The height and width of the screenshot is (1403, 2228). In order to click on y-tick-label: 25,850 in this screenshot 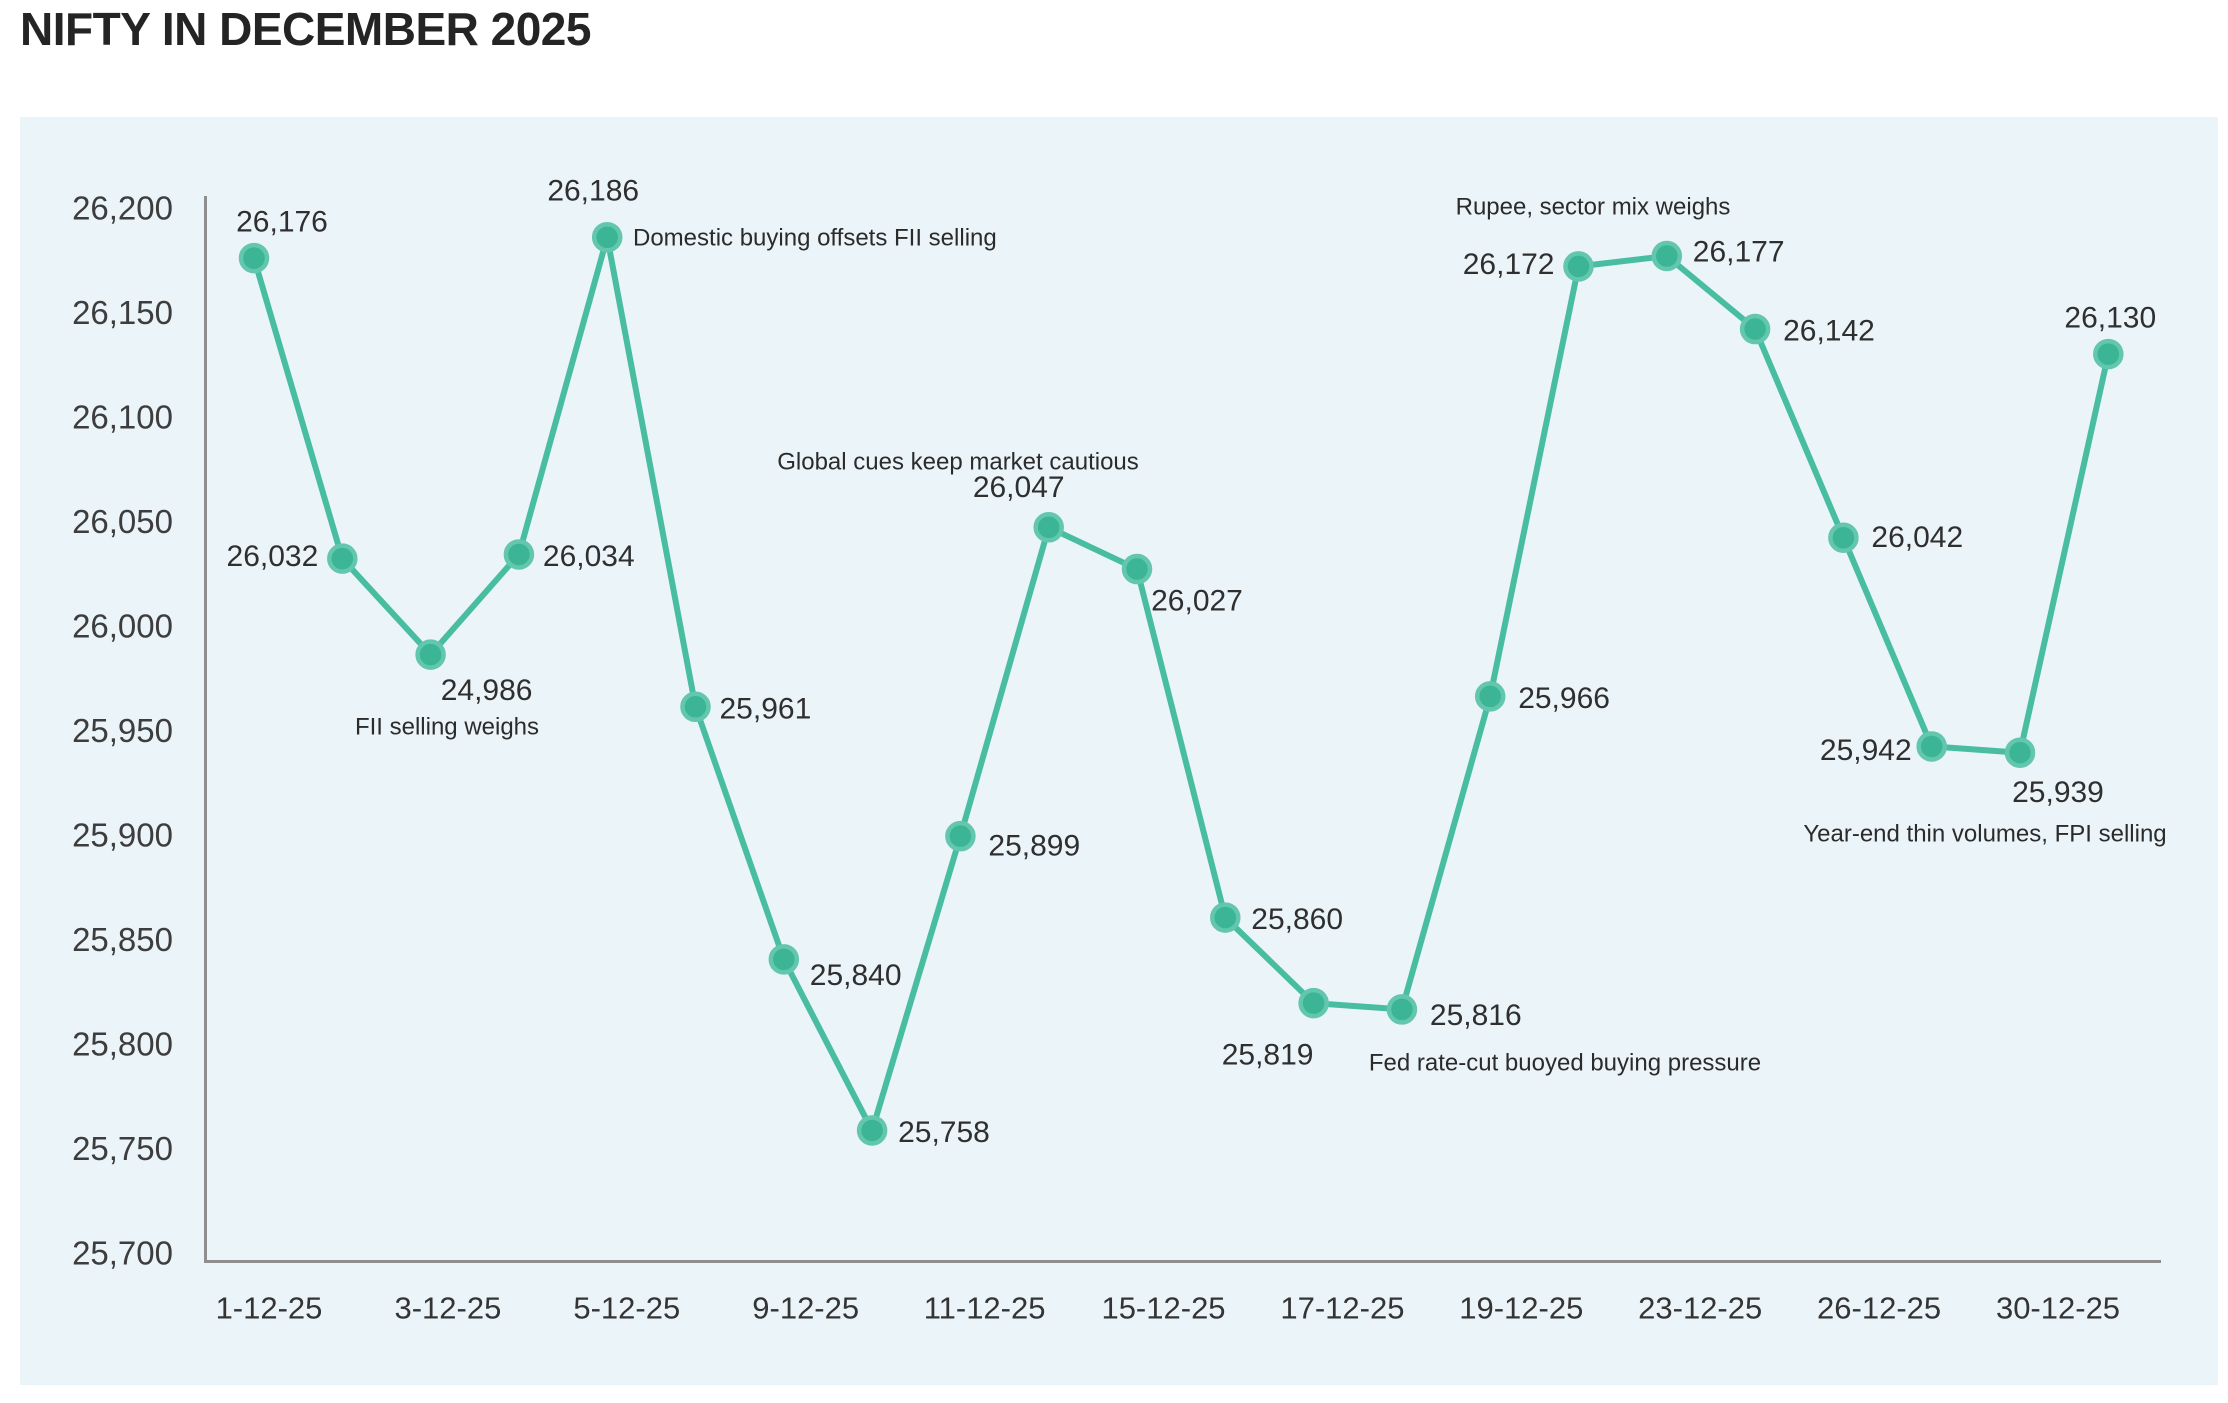, I will do `click(122, 939)`.